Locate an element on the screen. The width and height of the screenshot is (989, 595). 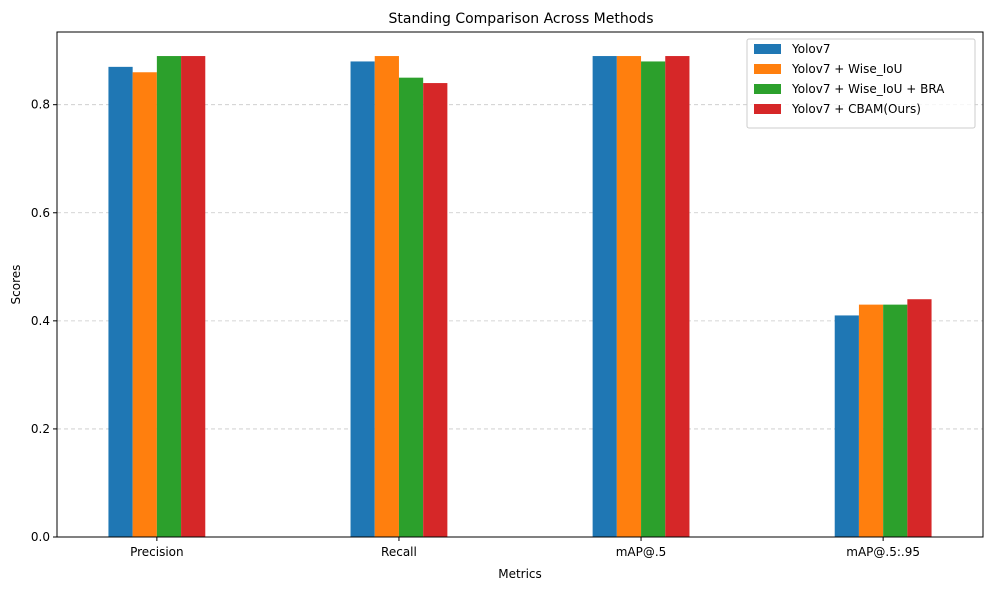
x-axis-label: Metrics is located at coordinates (520, 574).